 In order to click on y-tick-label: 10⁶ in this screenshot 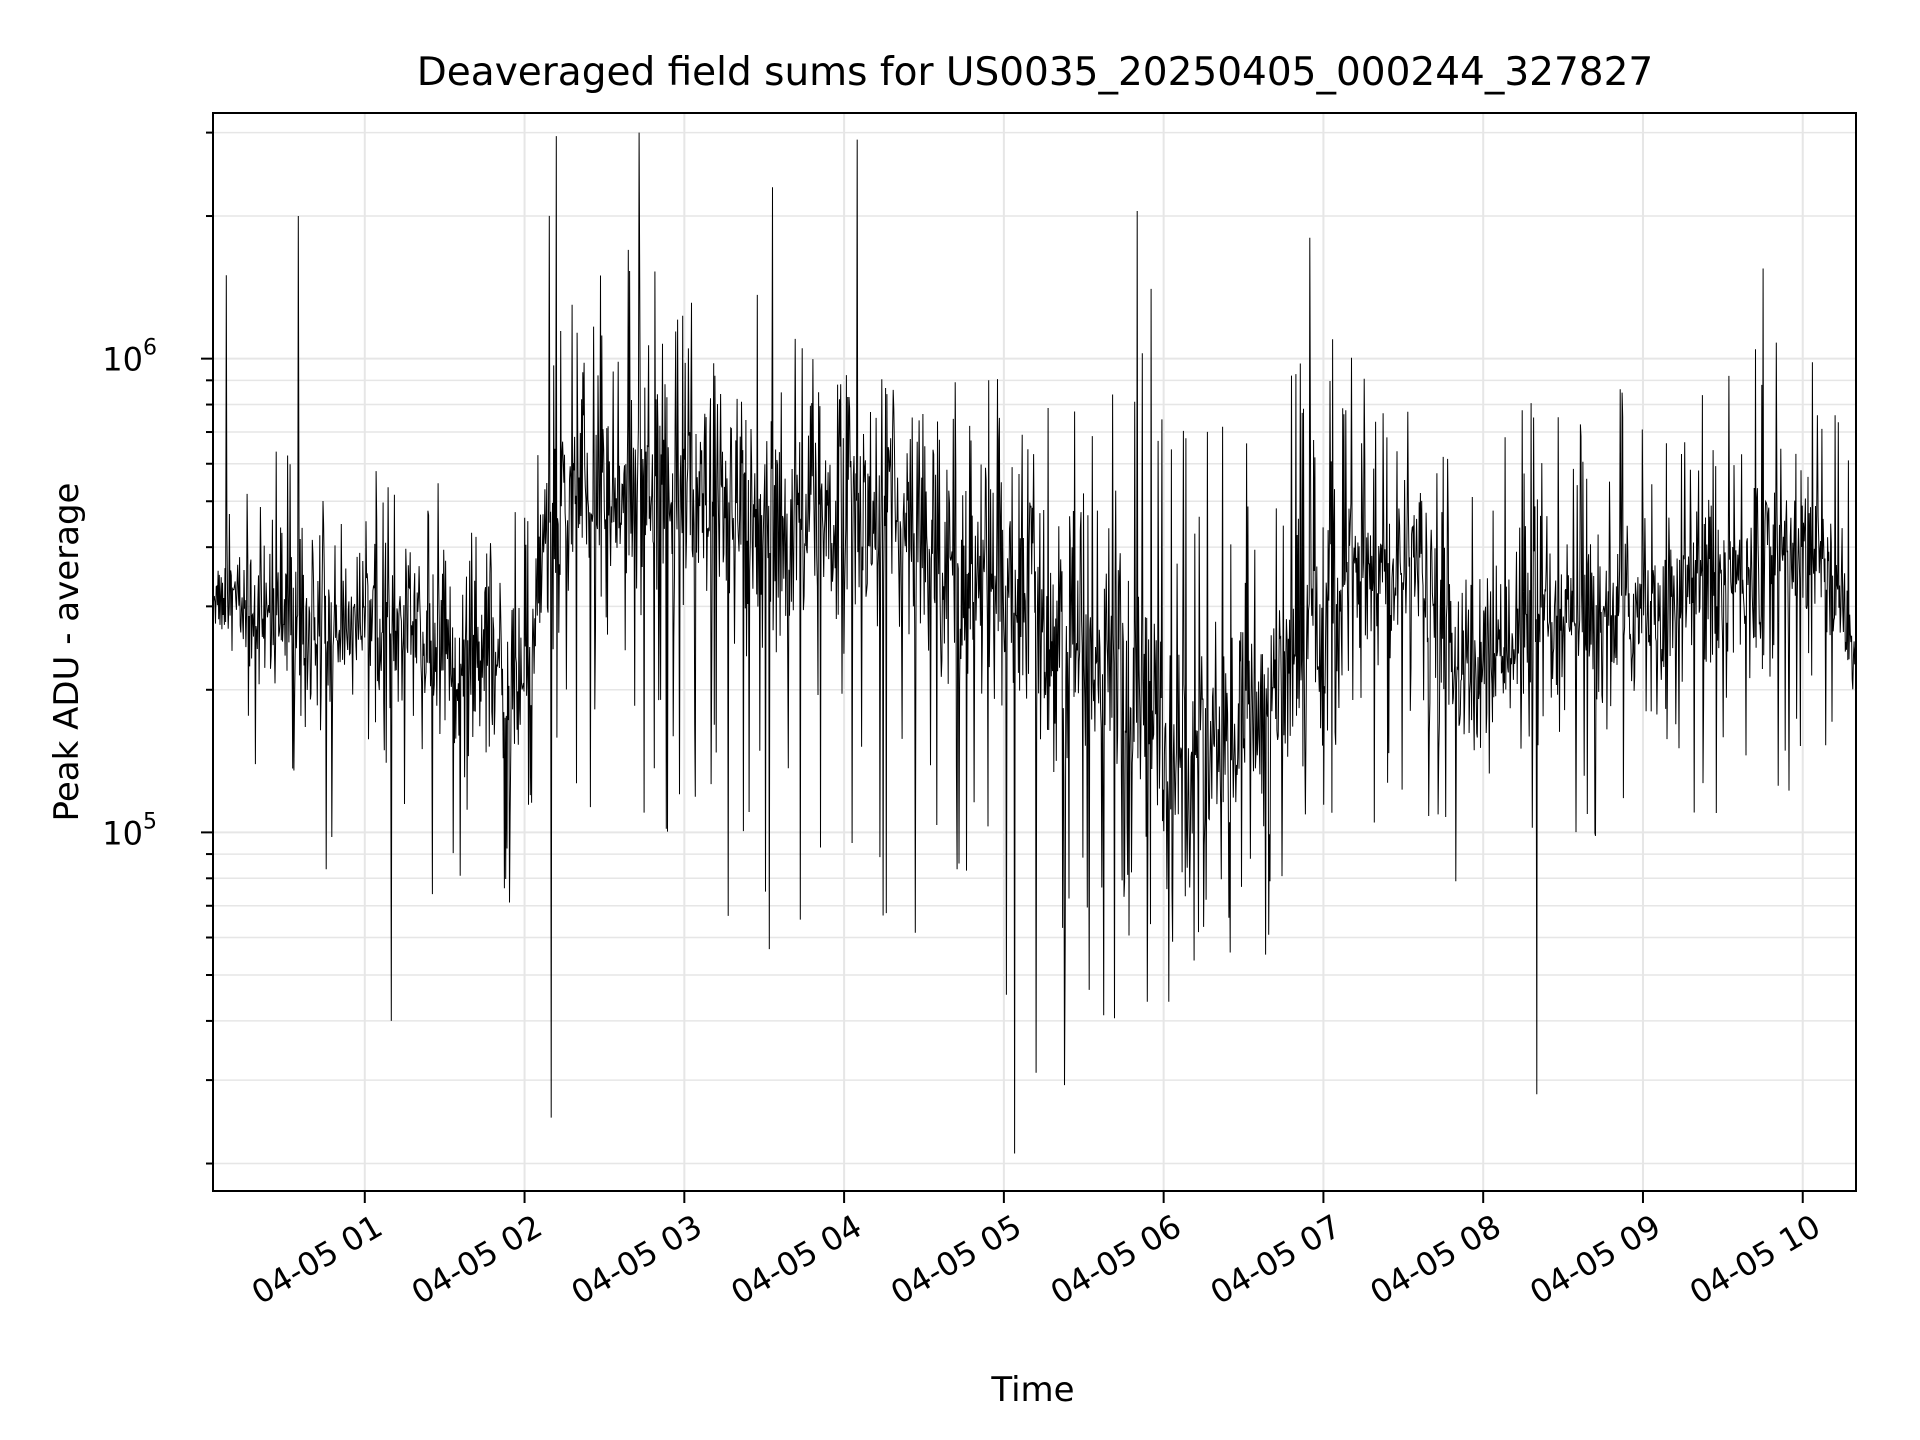, I will do `click(129, 357)`.